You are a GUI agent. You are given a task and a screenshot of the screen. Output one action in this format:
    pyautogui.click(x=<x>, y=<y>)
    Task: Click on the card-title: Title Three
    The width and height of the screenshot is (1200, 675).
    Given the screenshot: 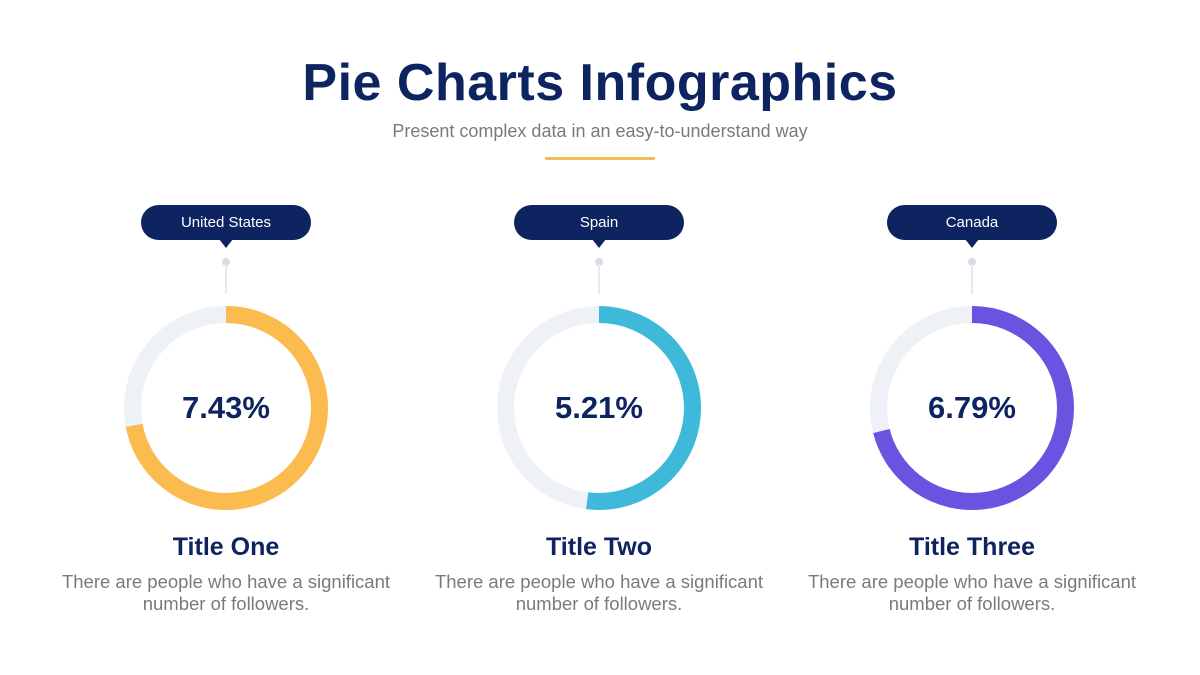 What is the action you would take?
    pyautogui.click(x=972, y=547)
    